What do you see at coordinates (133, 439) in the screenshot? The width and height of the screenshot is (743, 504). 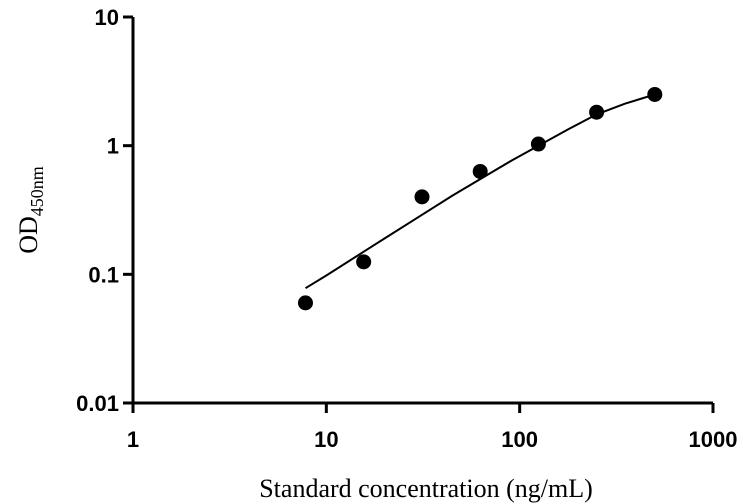 I see `x-tick-label-0: 1` at bounding box center [133, 439].